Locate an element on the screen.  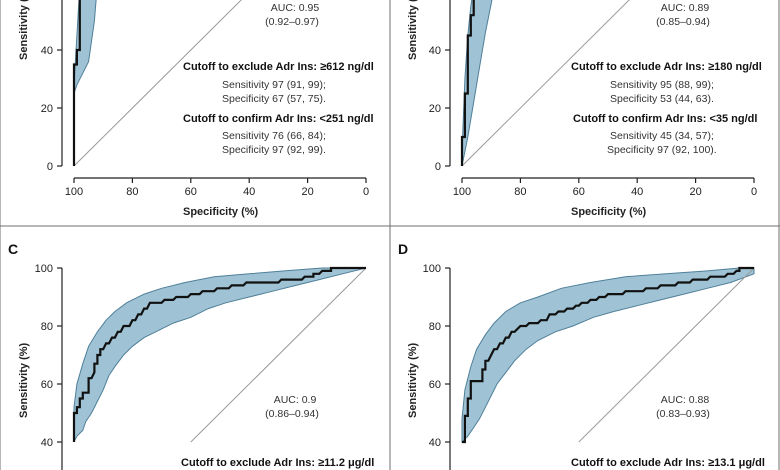
panel-d-chance-diagonal is located at coordinates (666, 355).